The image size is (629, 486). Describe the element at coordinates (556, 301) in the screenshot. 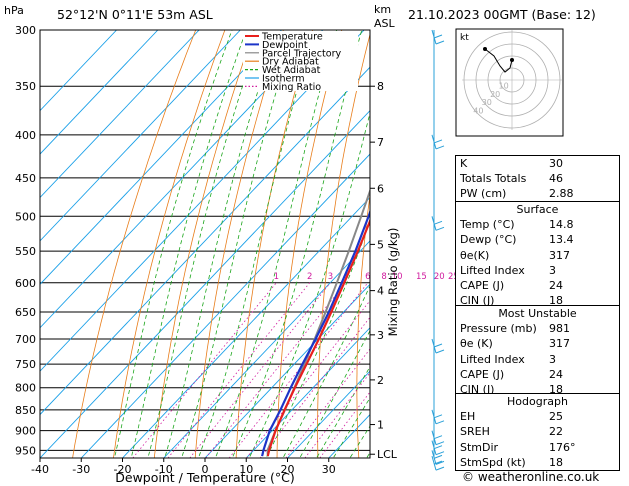

I see `surface-value: 18` at that location.